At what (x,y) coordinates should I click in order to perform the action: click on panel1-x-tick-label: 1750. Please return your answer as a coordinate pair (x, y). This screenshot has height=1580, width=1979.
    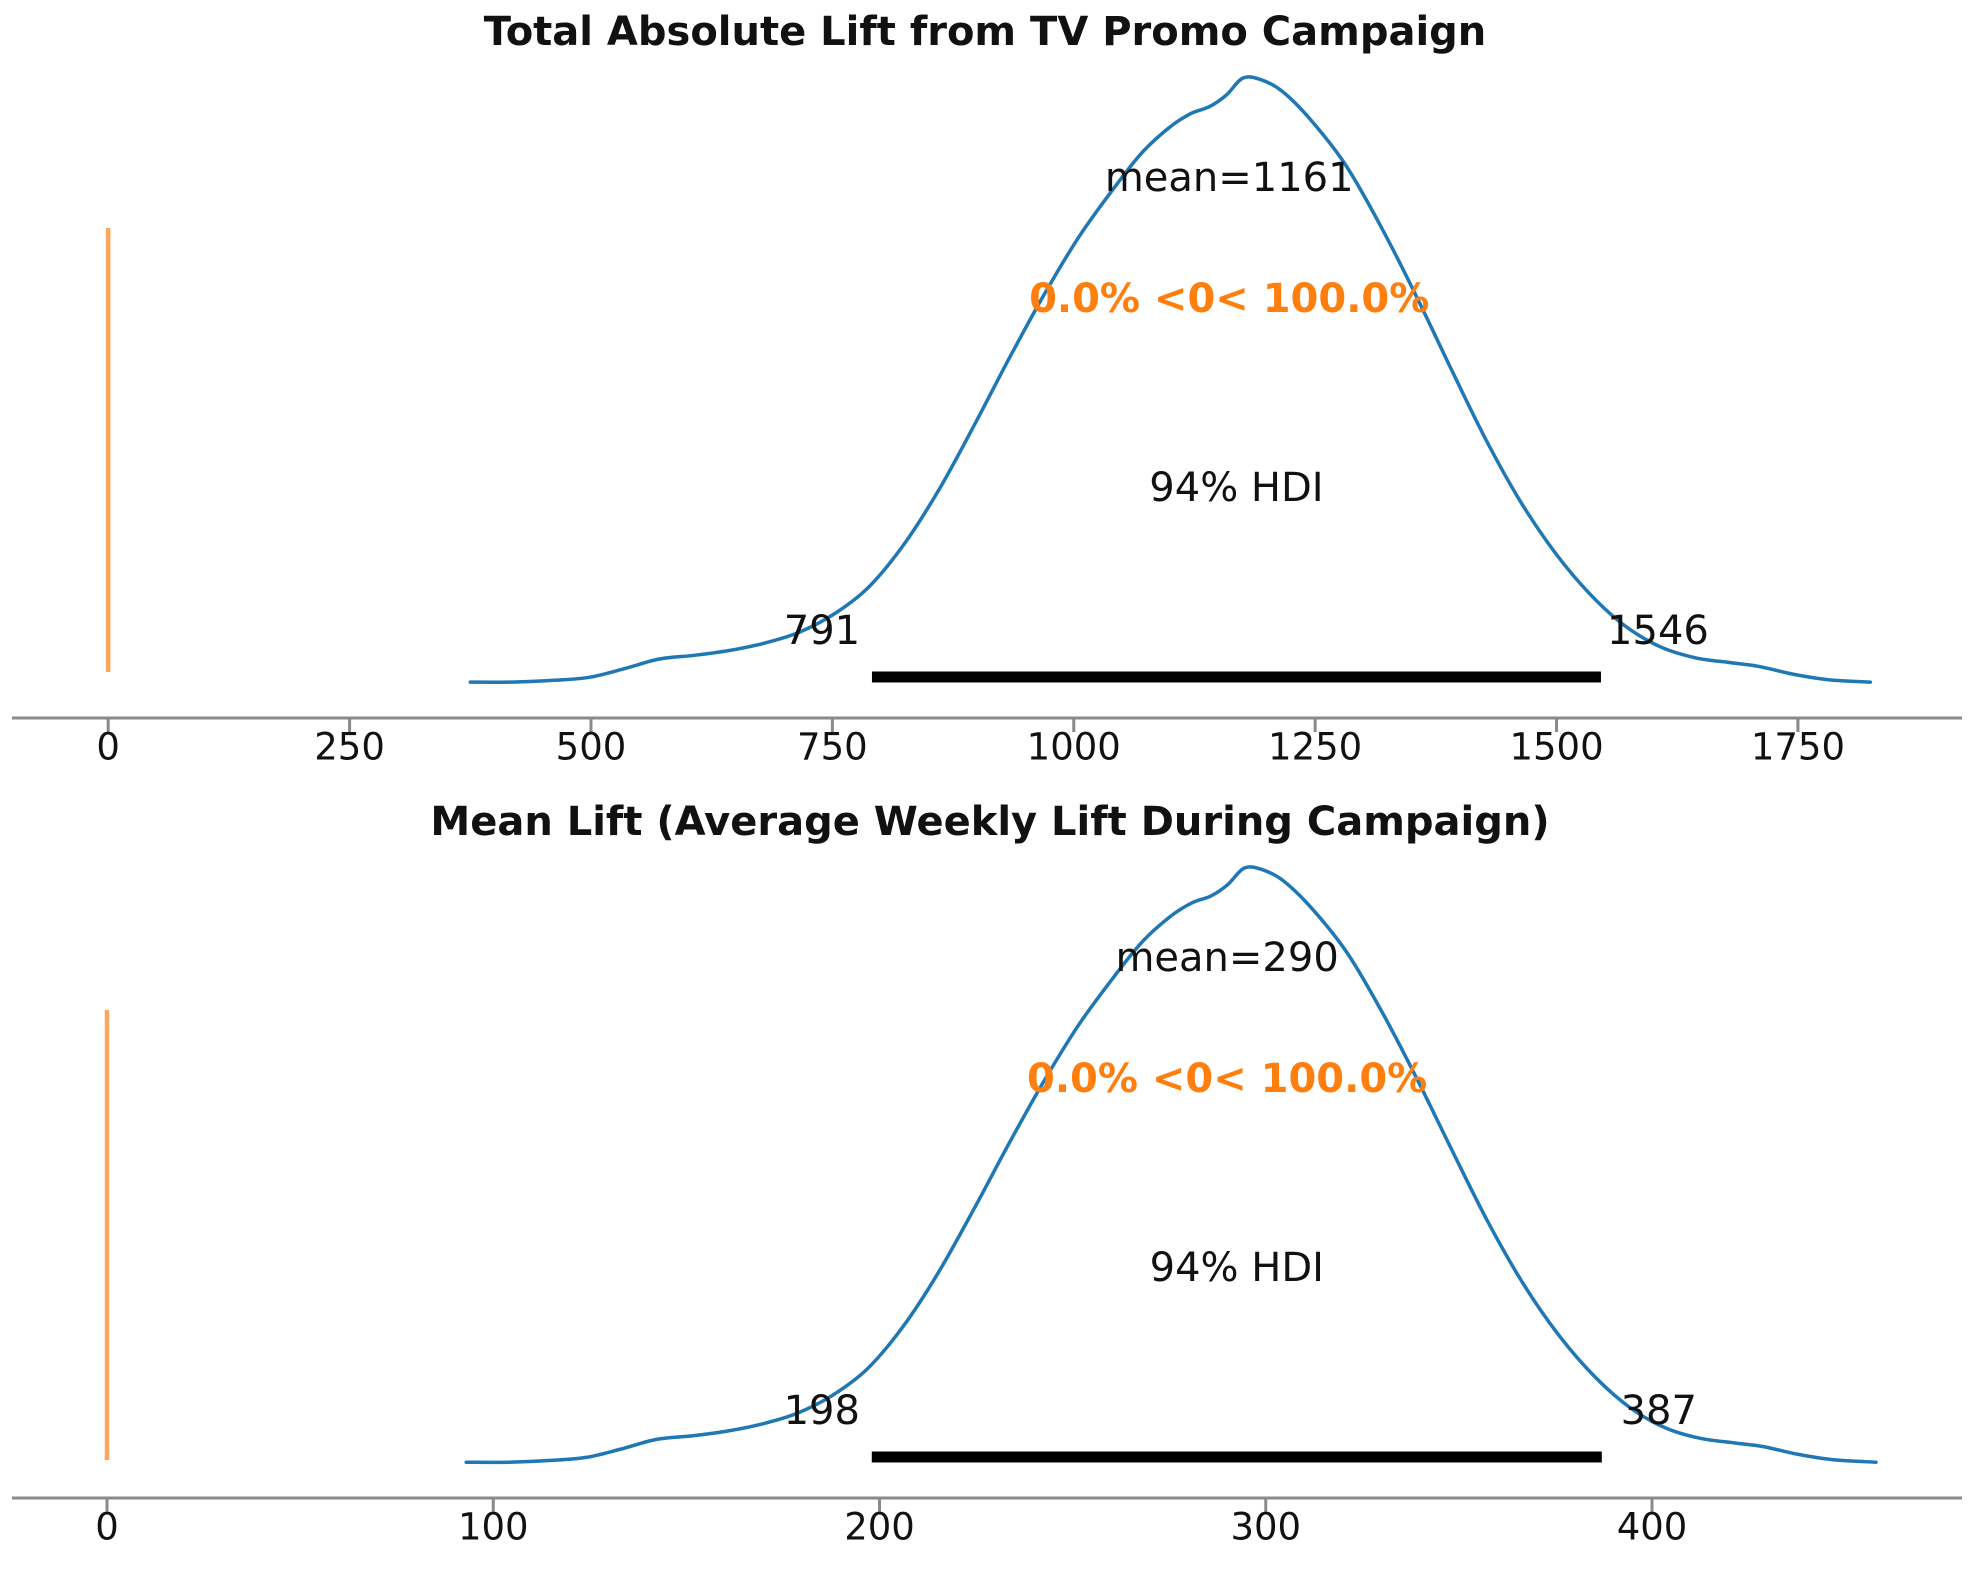
    Looking at the image, I should click on (1798, 747).